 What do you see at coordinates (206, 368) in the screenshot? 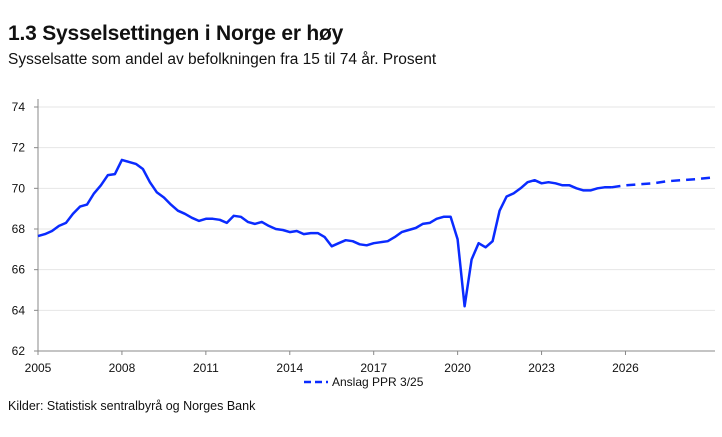
I see `x-tick-label: 2011` at bounding box center [206, 368].